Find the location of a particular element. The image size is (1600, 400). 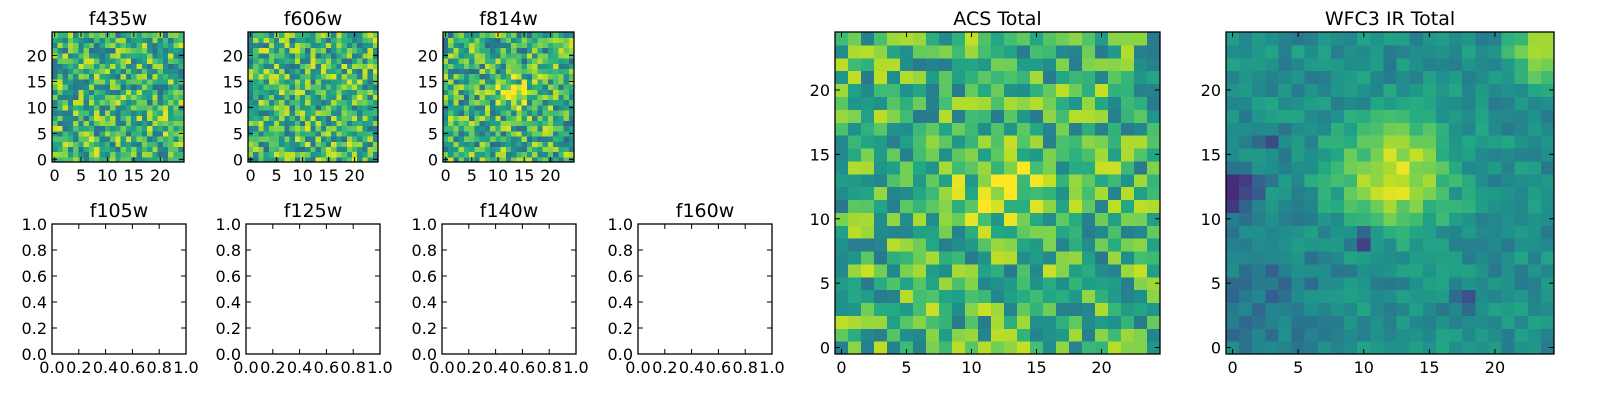

x-tick-label: 0.8 is located at coordinates (548, 367).